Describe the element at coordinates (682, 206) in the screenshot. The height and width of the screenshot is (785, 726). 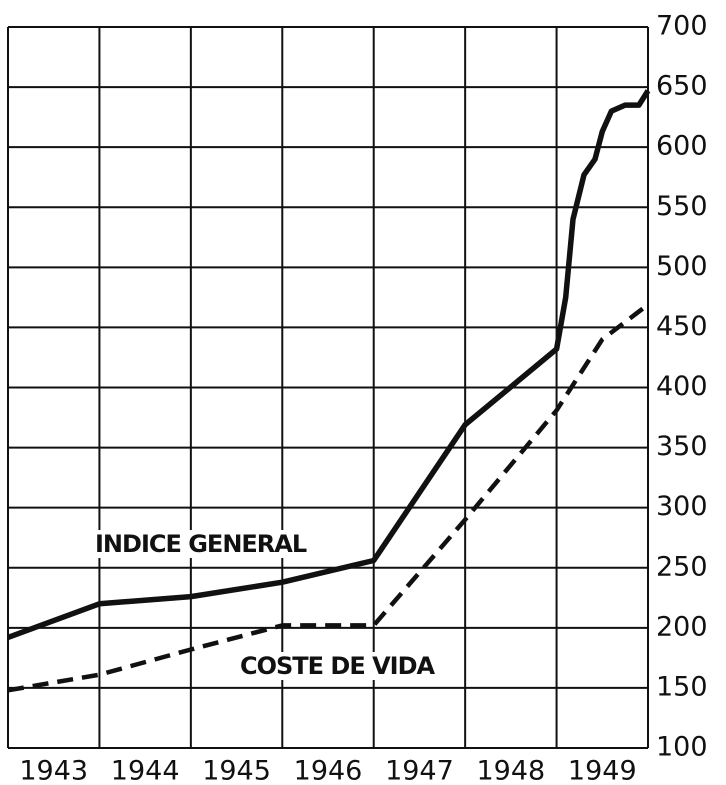
I see `y-tick-label: 550` at that location.